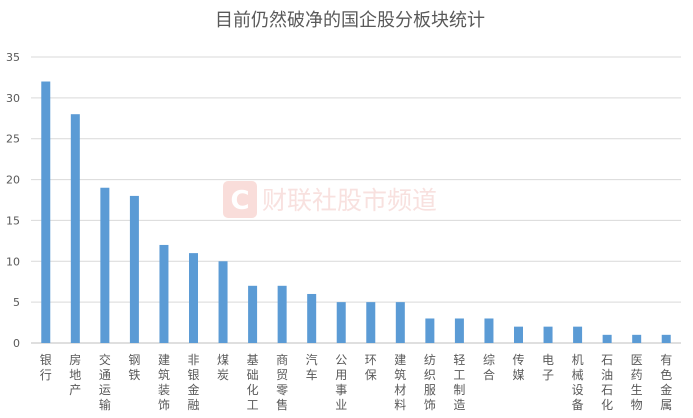 This screenshot has height=418, width=693. What do you see at coordinates (666, 382) in the screenshot?
I see `x-category-label: 有色金属` at bounding box center [666, 382].